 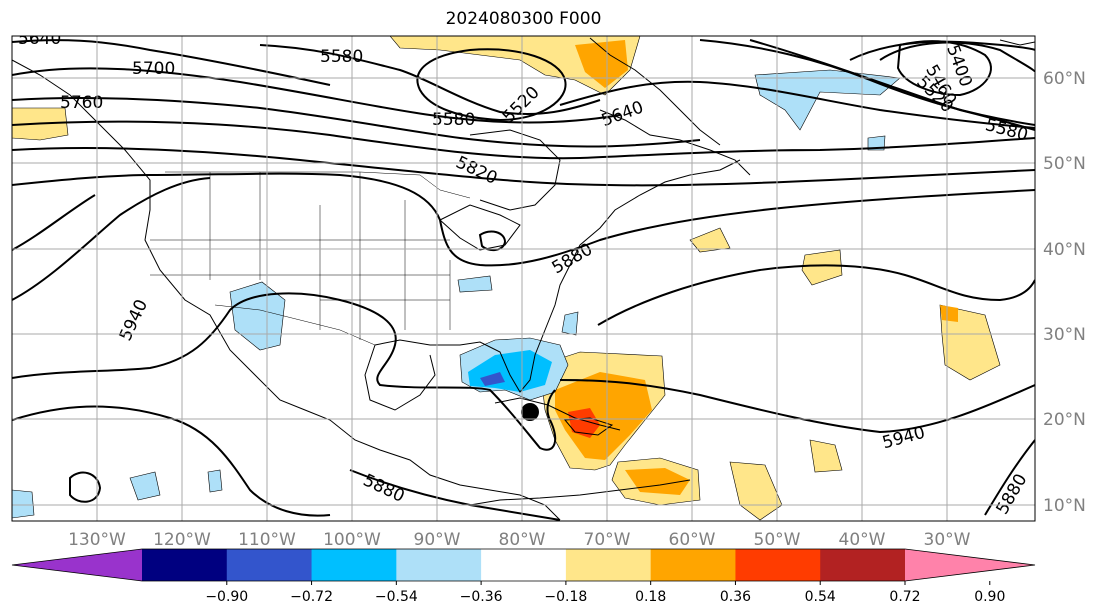 What do you see at coordinates (1064, 292) in the screenshot?
I see `latitude-axis: 60°N 50°N 40°N 30°N 20°N 10°N` at bounding box center [1064, 292].